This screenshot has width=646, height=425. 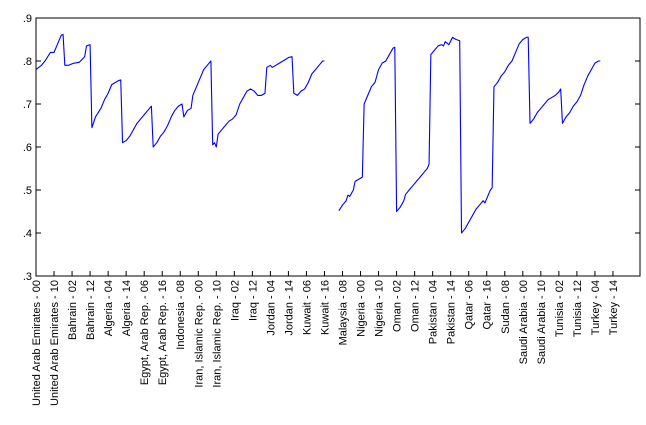 What do you see at coordinates (27, 19) in the screenshot?
I see `y-tick-label: .9` at bounding box center [27, 19].